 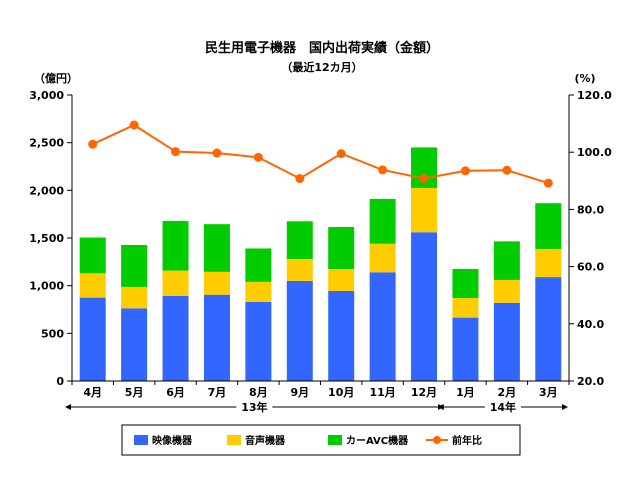 What do you see at coordinates (465, 392) in the screenshot?
I see `x-tick-label-10: 1月` at bounding box center [465, 392].